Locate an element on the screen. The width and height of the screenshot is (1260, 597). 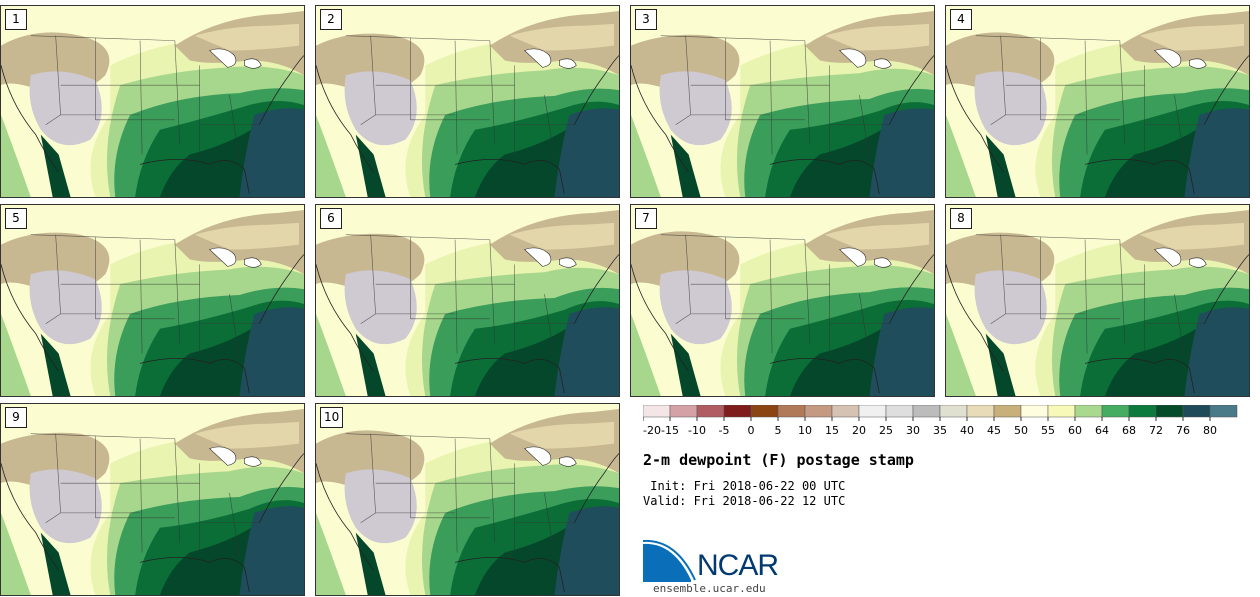
colorbar-tick-label: 35 is located at coordinates (940, 430).